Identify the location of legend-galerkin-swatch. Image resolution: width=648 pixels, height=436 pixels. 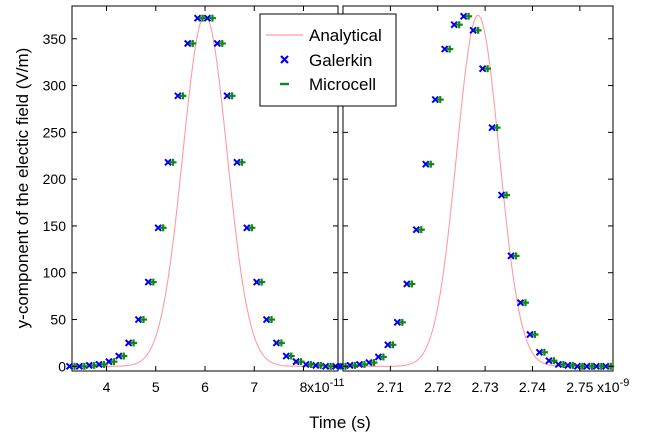
(284, 59).